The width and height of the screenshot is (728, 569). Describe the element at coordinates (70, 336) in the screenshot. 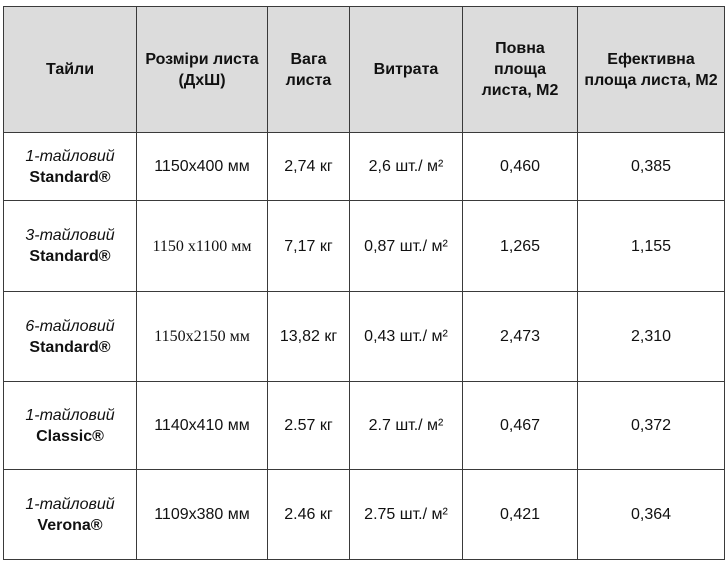

I see `tile-cell: 6-тайловий Standard®` at that location.